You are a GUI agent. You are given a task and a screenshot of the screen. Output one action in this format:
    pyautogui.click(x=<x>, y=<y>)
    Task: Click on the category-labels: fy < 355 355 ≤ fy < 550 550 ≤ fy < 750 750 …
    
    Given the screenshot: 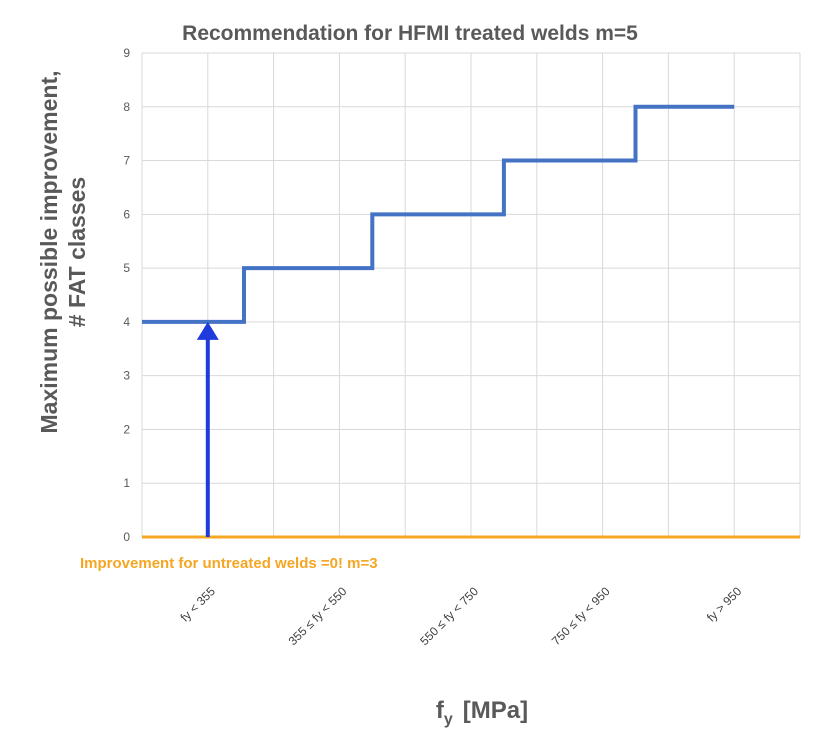 What is the action you would take?
    pyautogui.click(x=461, y=616)
    